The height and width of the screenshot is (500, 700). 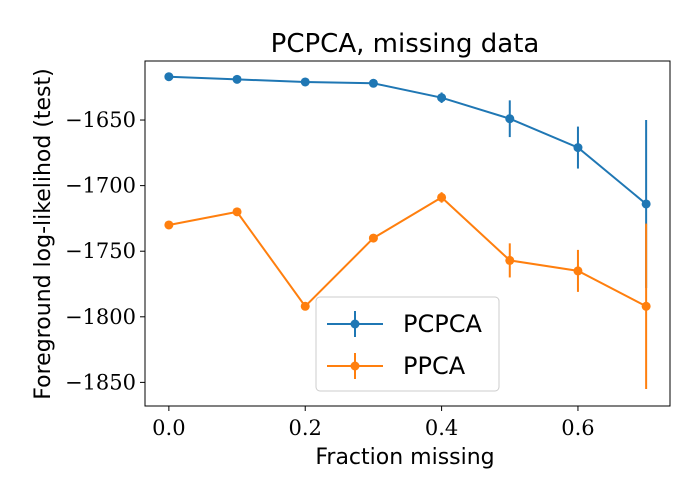 What do you see at coordinates (404, 457) in the screenshot?
I see `x-axis-label: Fraction missing` at bounding box center [404, 457].